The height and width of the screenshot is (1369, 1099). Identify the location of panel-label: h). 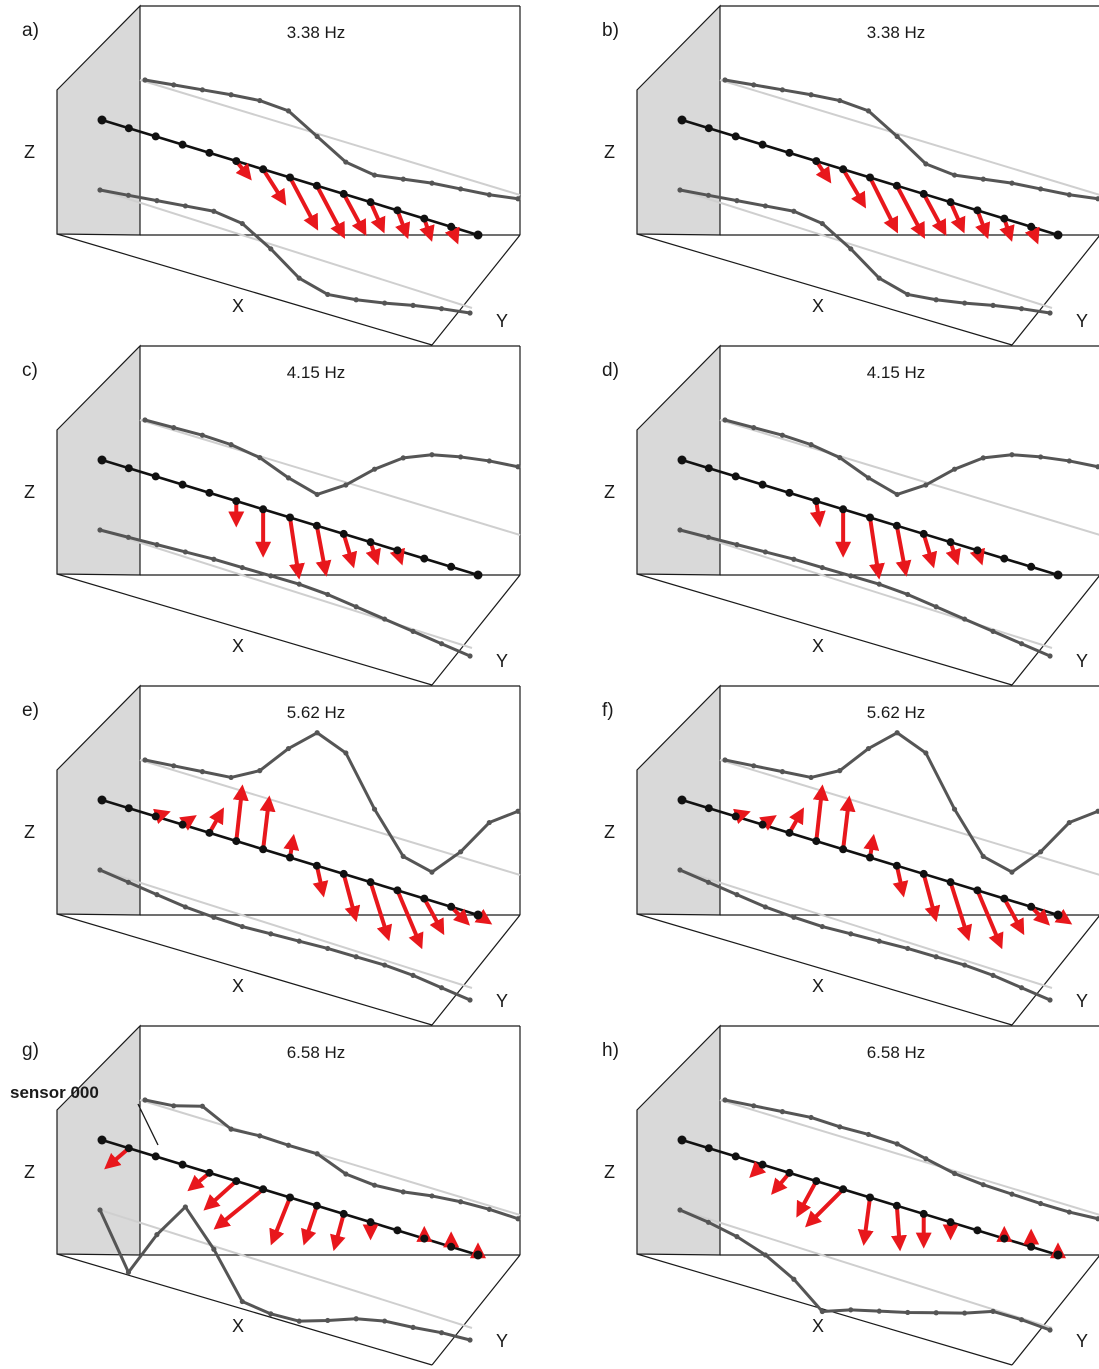
(610, 1050).